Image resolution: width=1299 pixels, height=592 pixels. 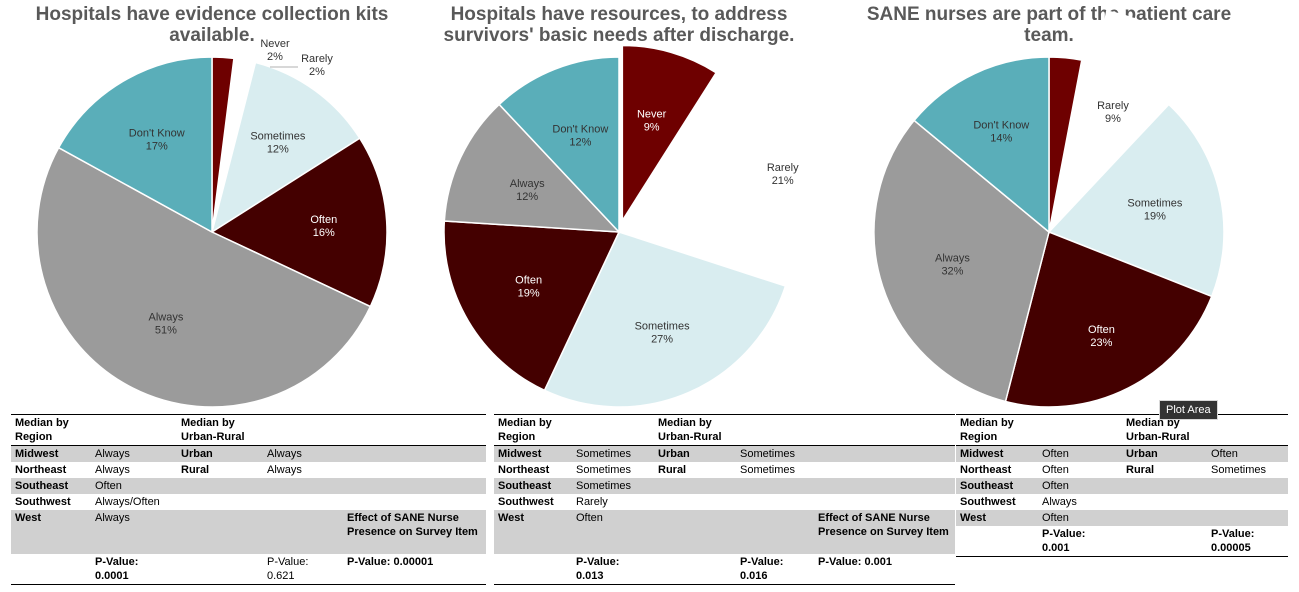 I want to click on region-value: Rarely, so click(x=592, y=502).